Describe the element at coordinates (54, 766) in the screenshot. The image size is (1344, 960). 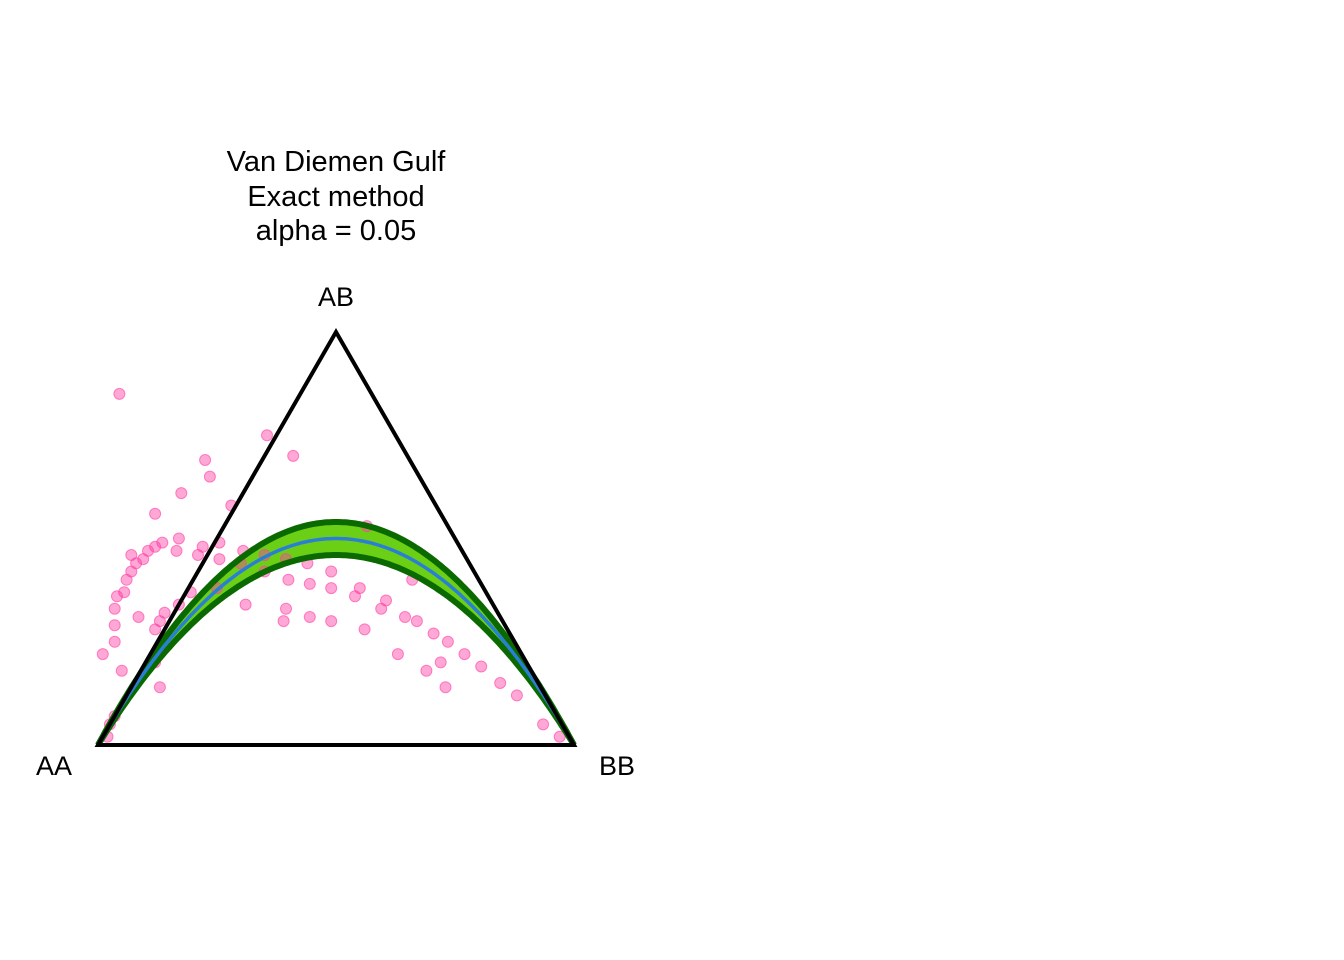
I see `vertex-label-aa: AA` at that location.